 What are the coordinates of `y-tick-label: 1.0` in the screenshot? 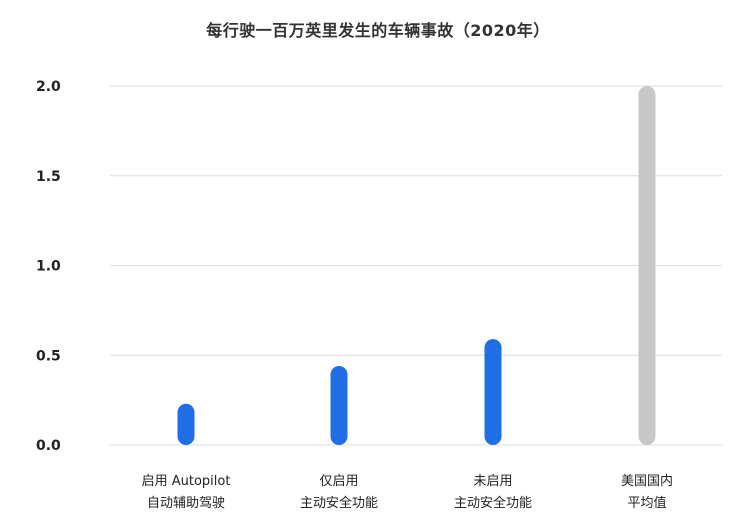 It's located at (48, 267).